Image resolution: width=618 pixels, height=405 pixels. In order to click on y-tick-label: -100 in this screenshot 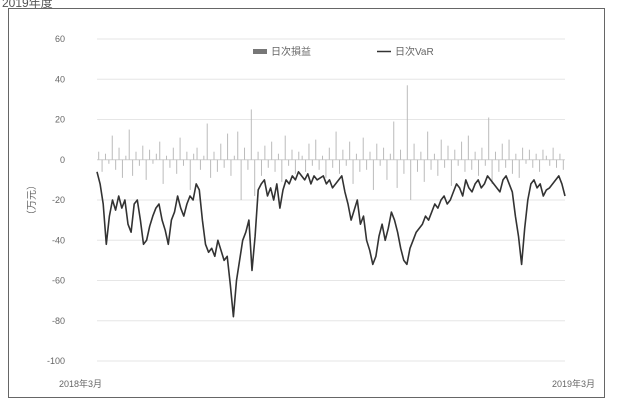, I will do `click(56, 361)`.